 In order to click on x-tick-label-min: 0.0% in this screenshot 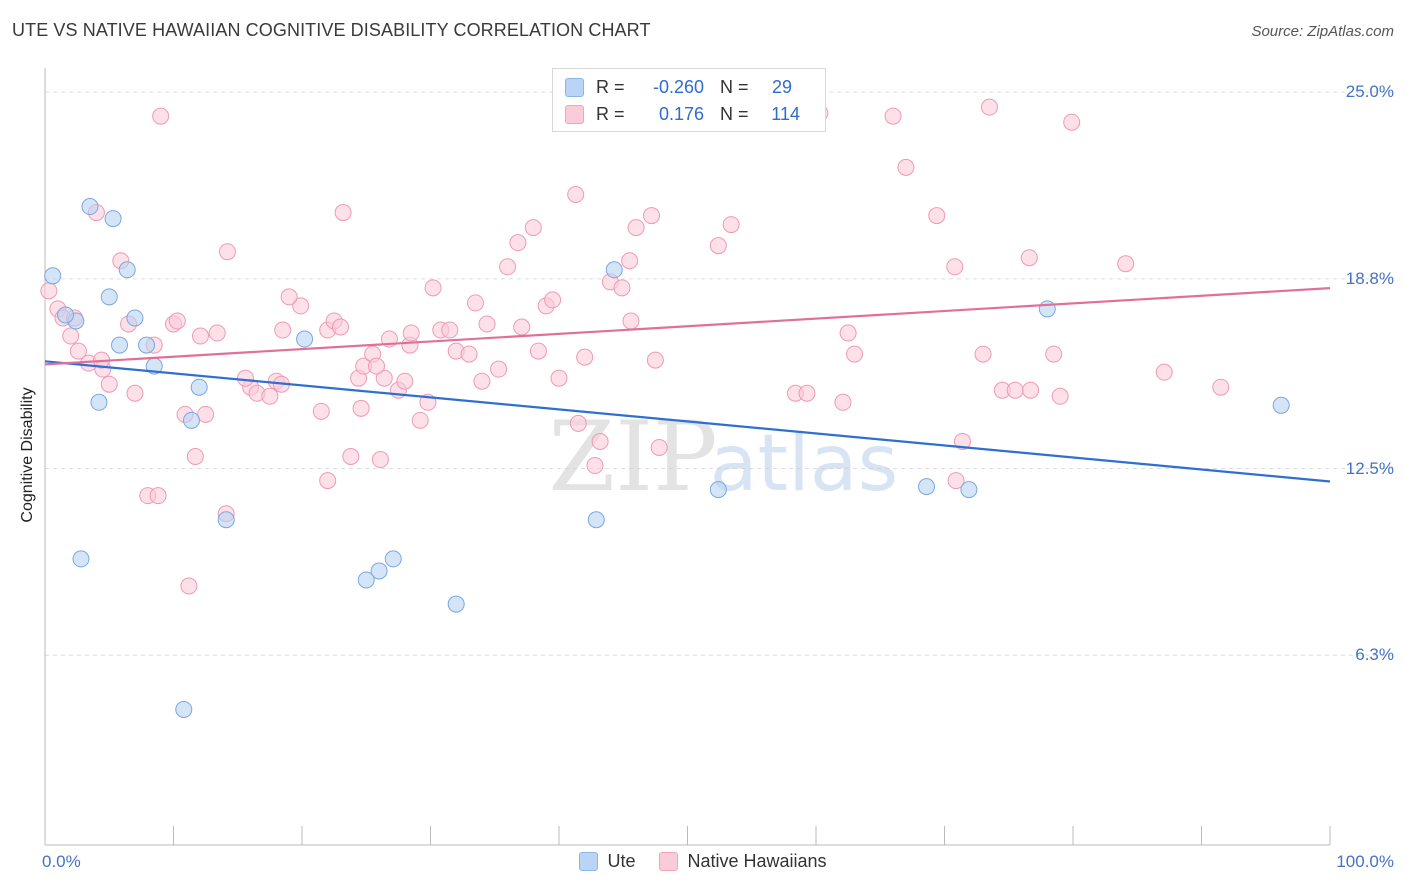, I will do `click(61, 861)`.